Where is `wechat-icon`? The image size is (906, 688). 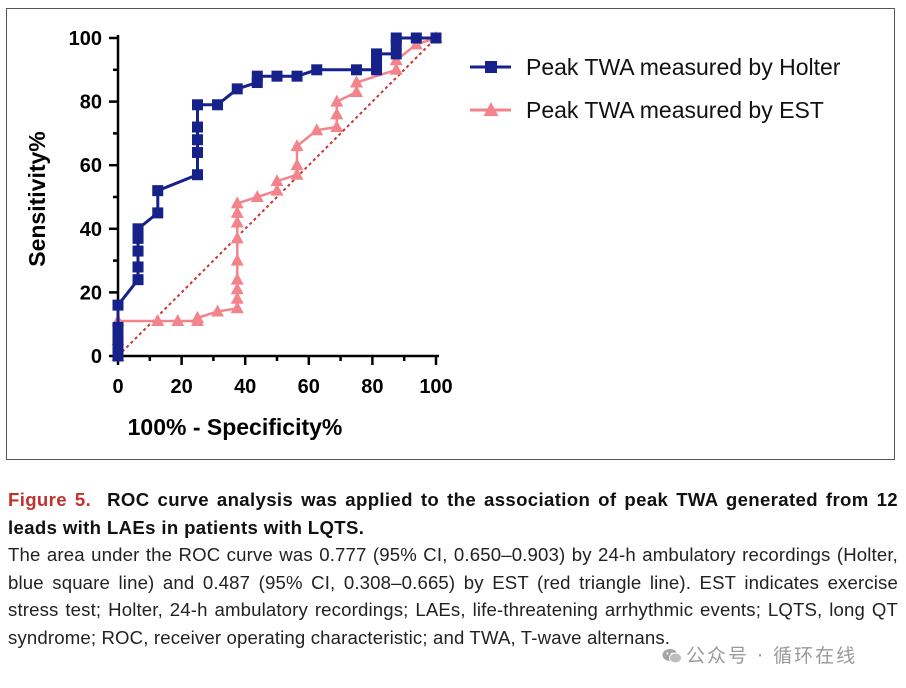
wechat-icon is located at coordinates (672, 656).